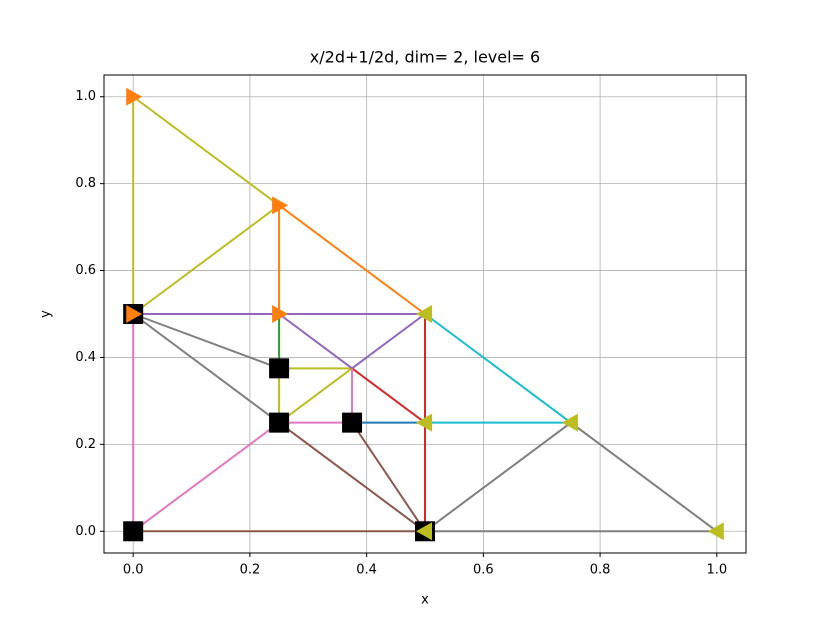  Describe the element at coordinates (85, 96) in the screenshot. I see `y-tick-label: 1.0` at that location.